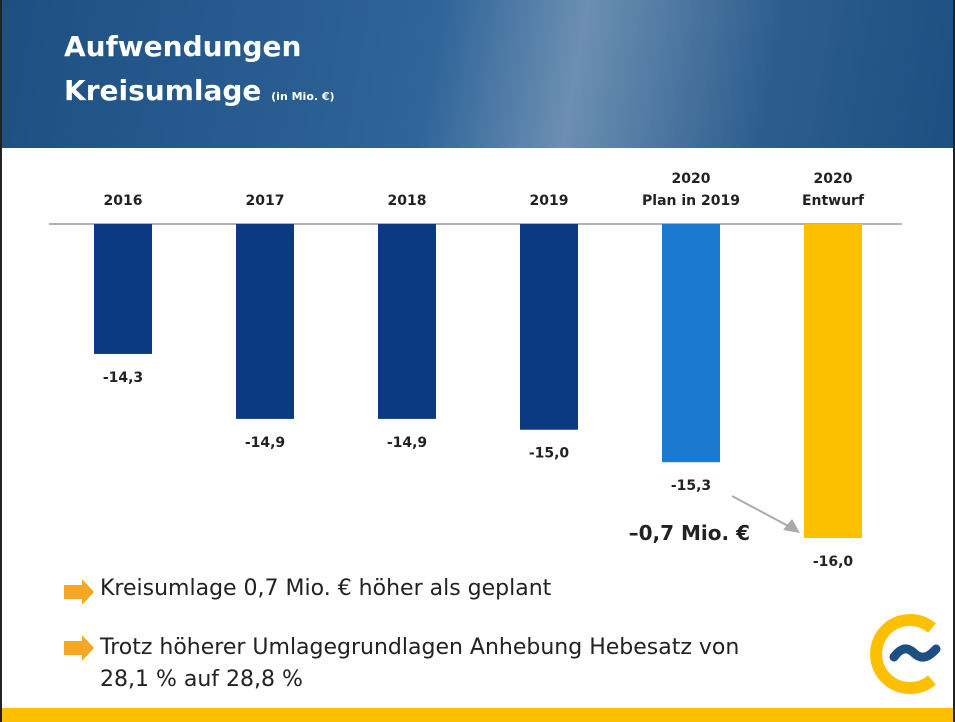  I want to click on x-tick-label: 2018, so click(407, 201).